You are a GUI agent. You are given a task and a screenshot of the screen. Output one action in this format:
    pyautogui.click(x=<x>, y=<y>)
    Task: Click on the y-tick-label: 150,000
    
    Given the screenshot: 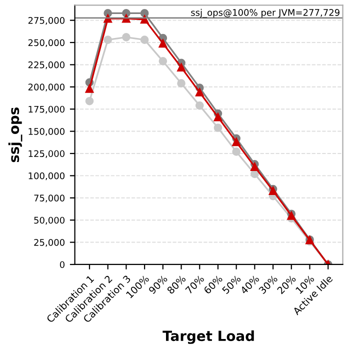 What is the action you would take?
    pyautogui.click(x=46, y=132)
    